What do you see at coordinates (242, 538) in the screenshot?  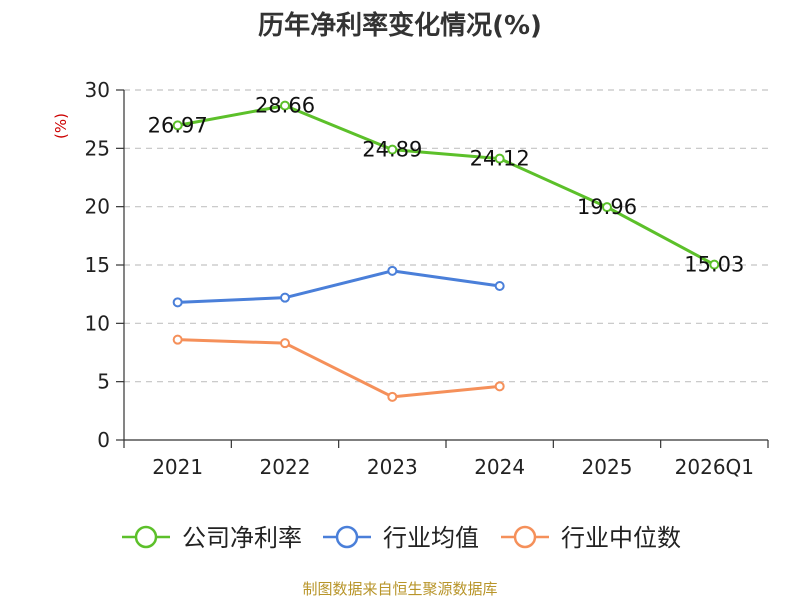 I see `legend-label: 公司净利率` at bounding box center [242, 538].